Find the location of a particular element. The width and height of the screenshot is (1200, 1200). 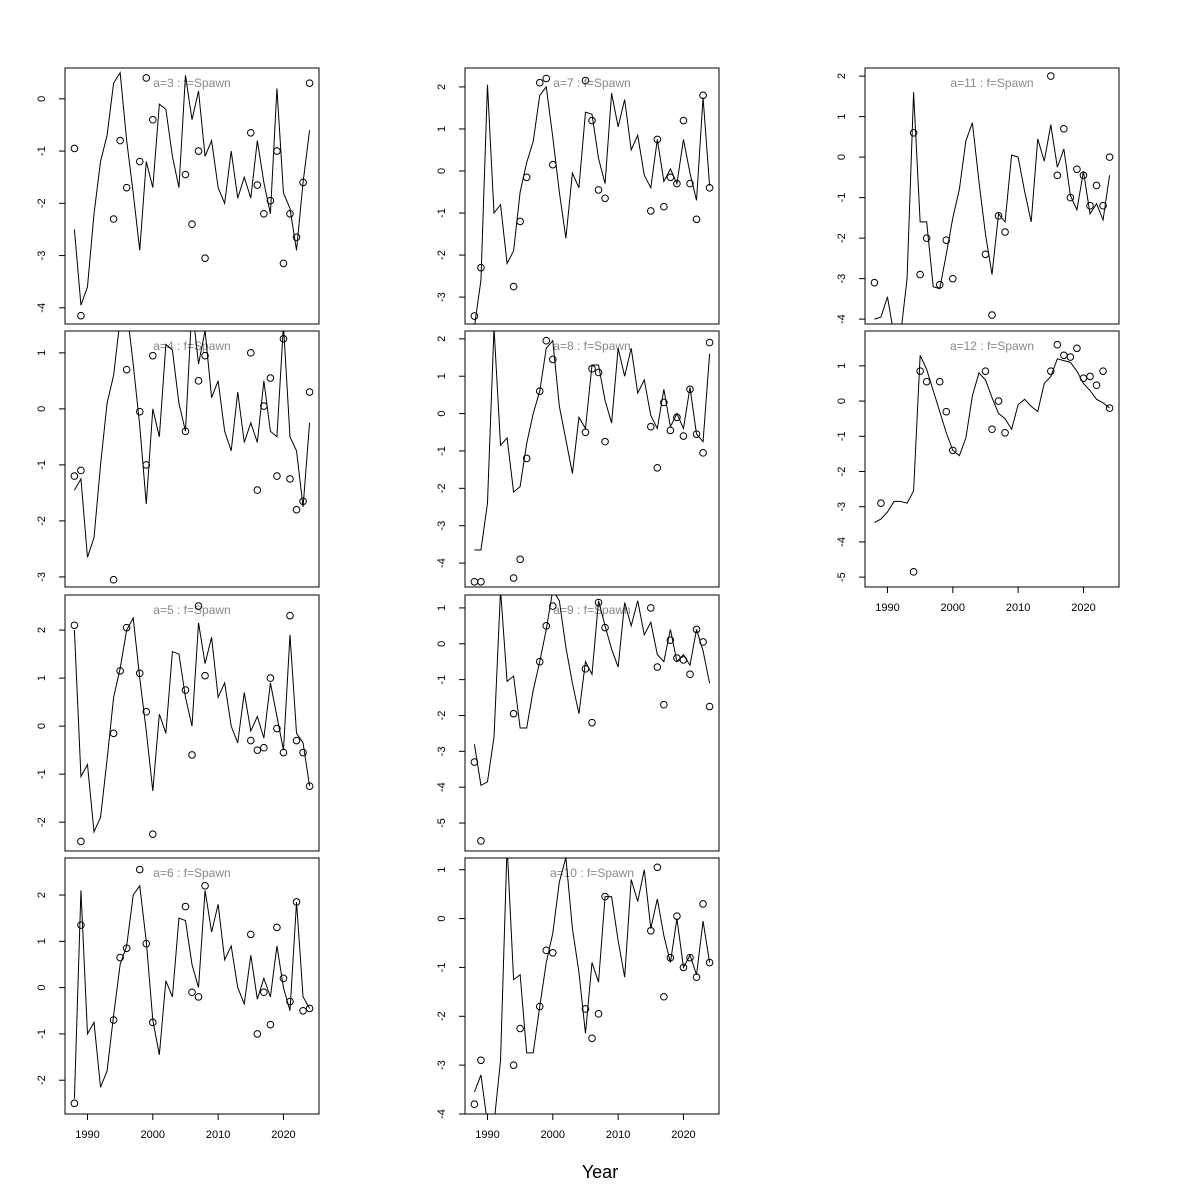

x-tick-label: 1990 is located at coordinates (87, 1135).